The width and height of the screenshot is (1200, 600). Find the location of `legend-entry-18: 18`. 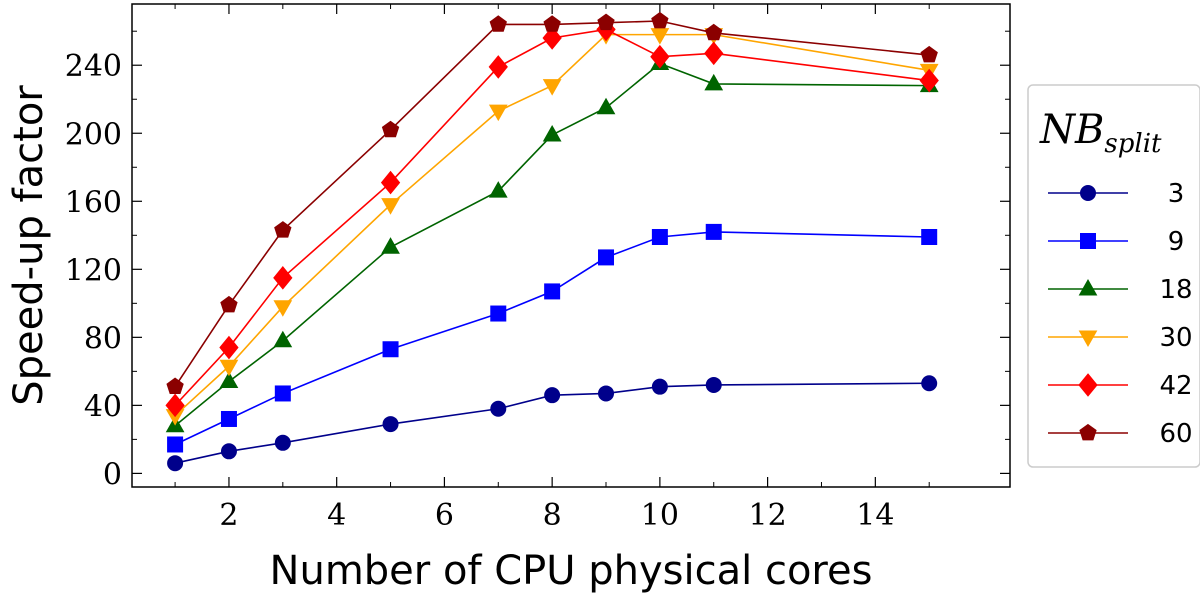

legend-entry-18: 18 is located at coordinates (1120, 290).